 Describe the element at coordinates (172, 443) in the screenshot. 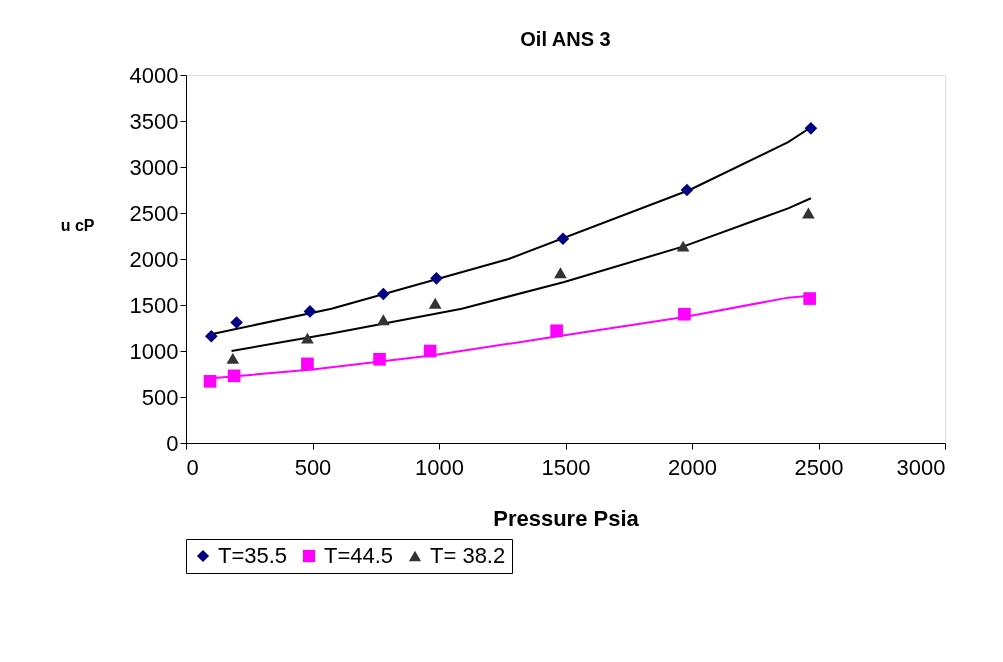

I see `y-tick-label: 0` at that location.